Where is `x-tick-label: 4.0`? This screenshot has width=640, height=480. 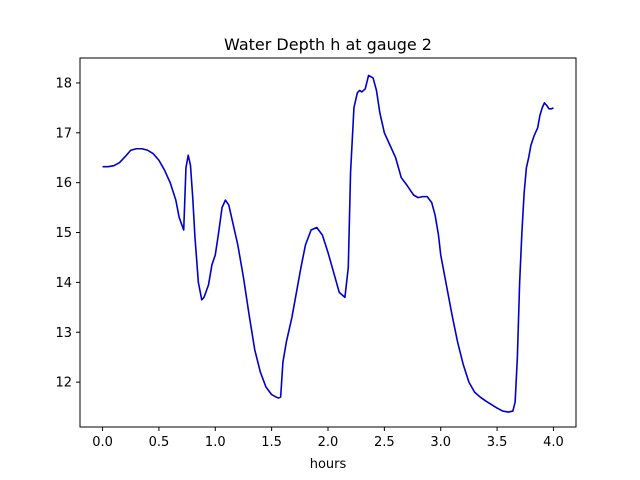
x-tick-label: 4.0 is located at coordinates (553, 442).